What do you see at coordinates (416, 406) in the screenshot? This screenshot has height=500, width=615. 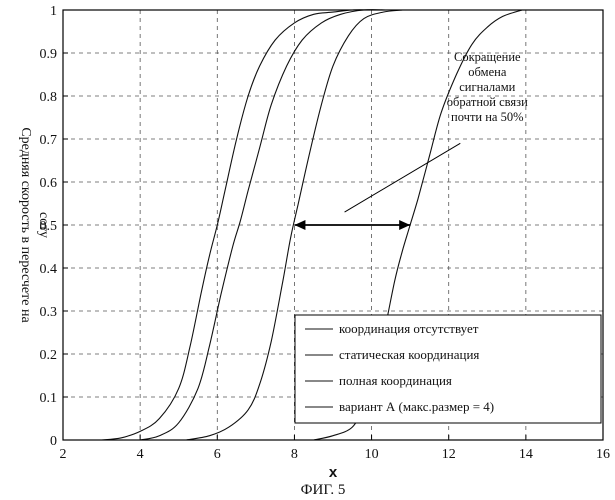 I see `legend-entry-label: вариант А (макс.размер = 4)` at bounding box center [416, 406].